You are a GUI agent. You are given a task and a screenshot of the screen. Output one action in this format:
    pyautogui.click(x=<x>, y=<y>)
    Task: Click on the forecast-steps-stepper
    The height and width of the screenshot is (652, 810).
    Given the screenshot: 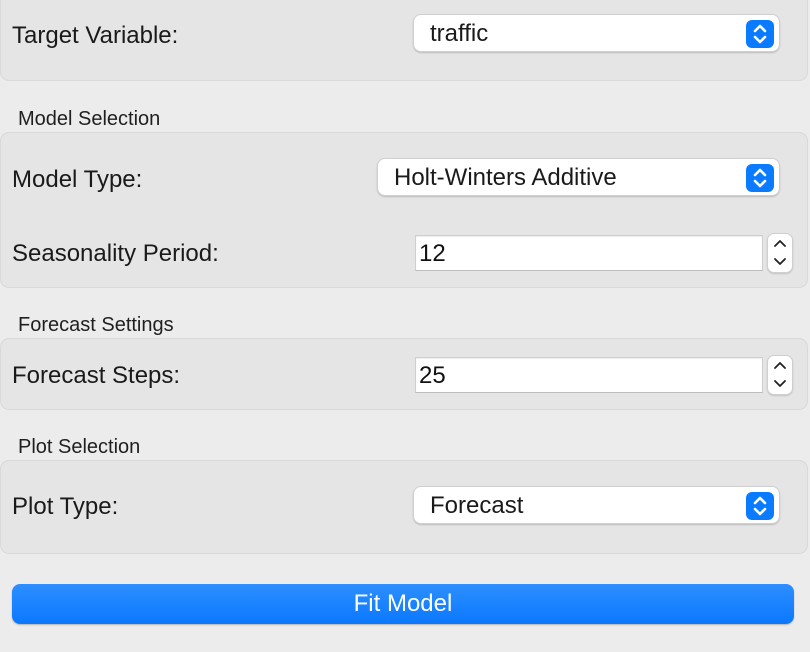 What is the action you would take?
    pyautogui.click(x=780, y=375)
    